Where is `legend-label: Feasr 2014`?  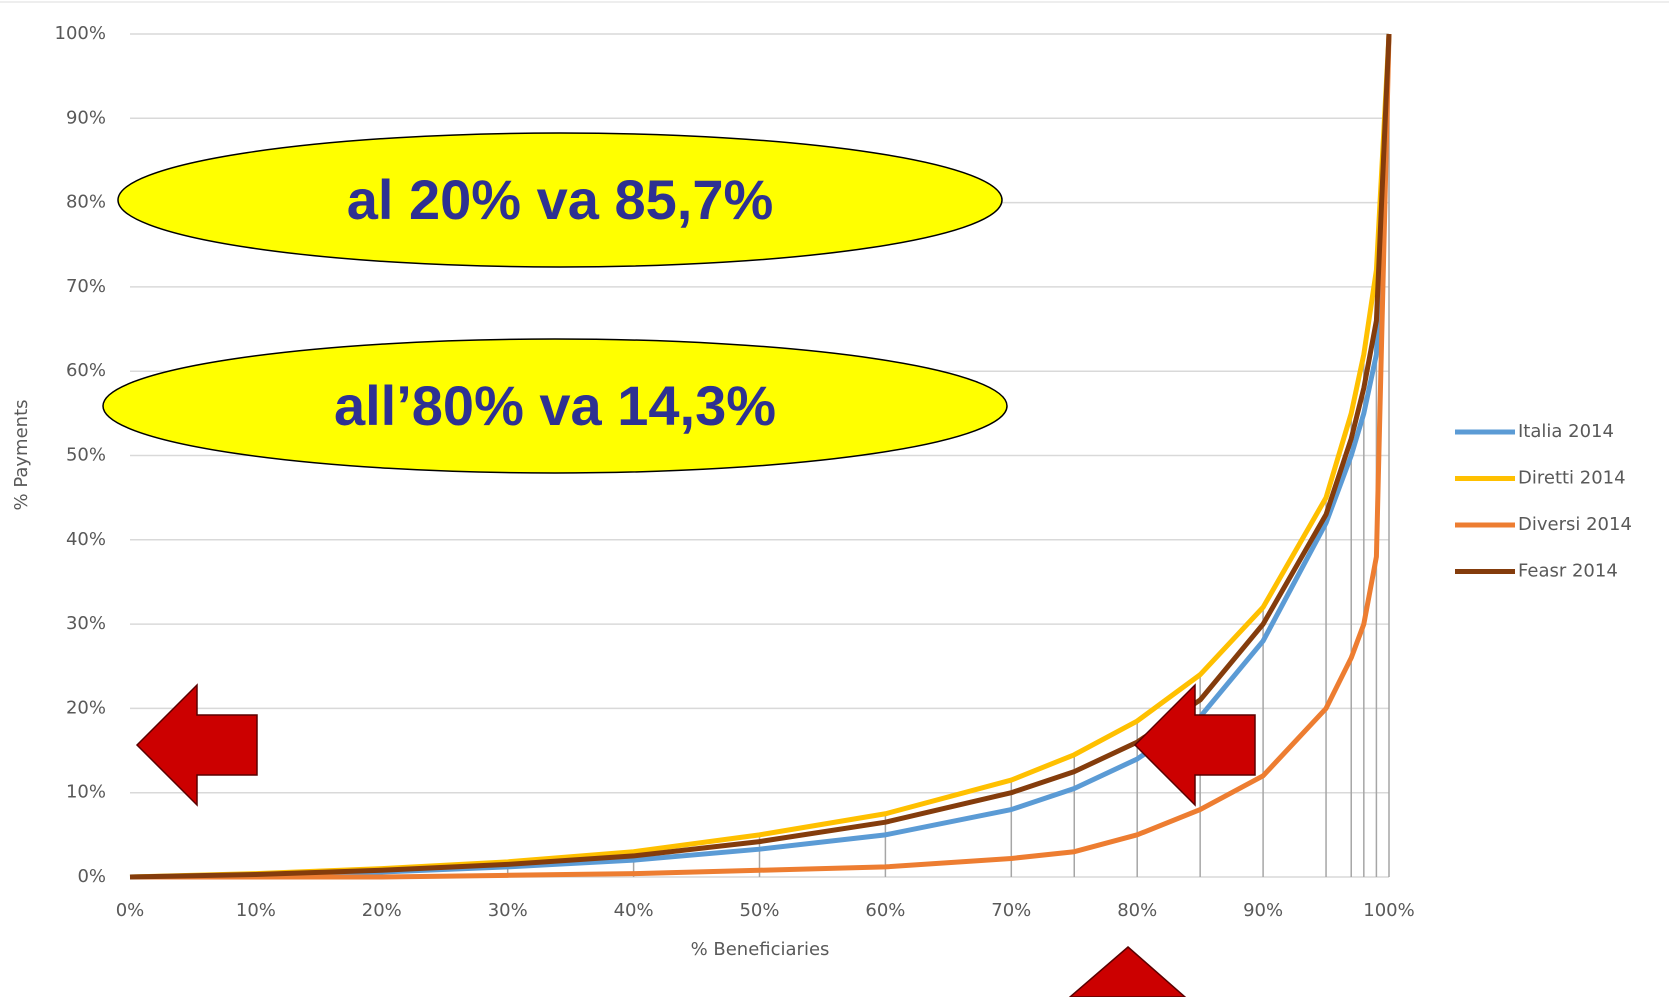
legend-label: Feasr 2014 is located at coordinates (1568, 571).